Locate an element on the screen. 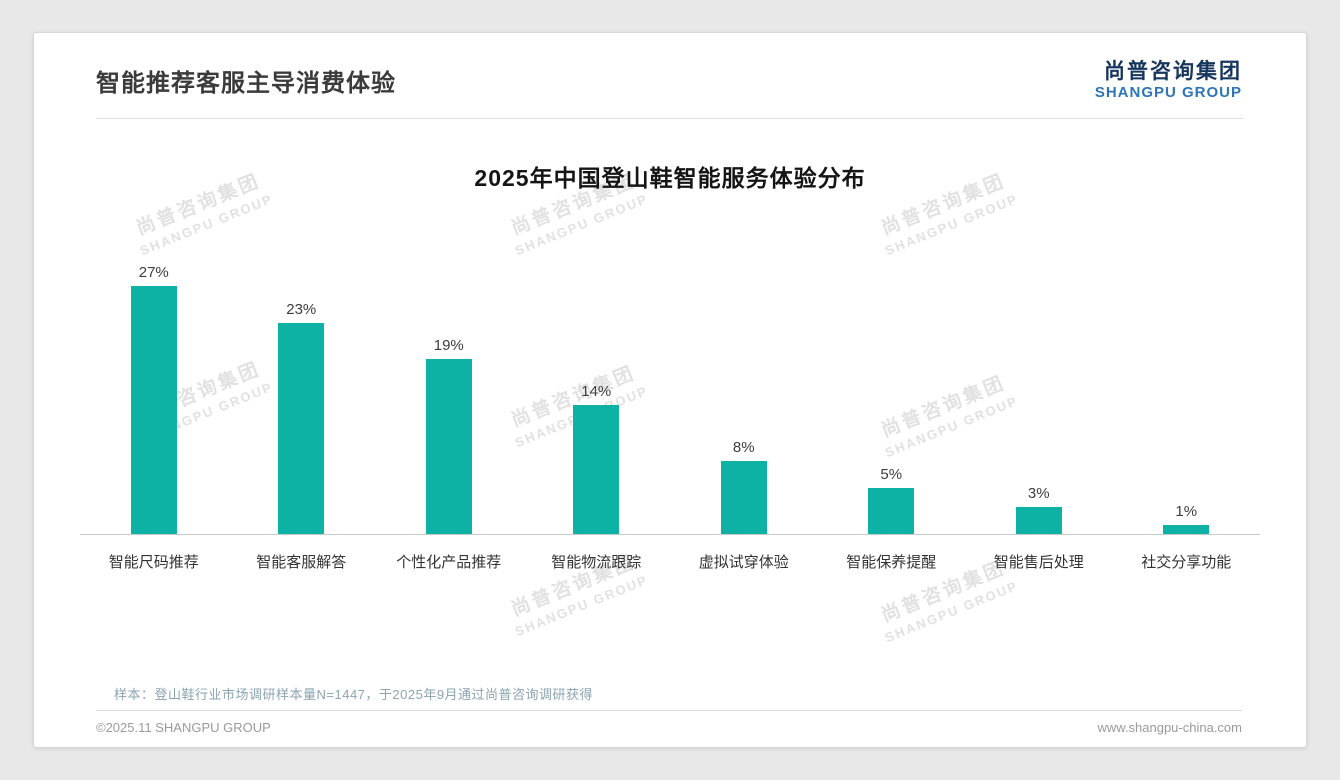 The height and width of the screenshot is (780, 1340). category-label: 虚拟试穿体验 is located at coordinates (743, 563).